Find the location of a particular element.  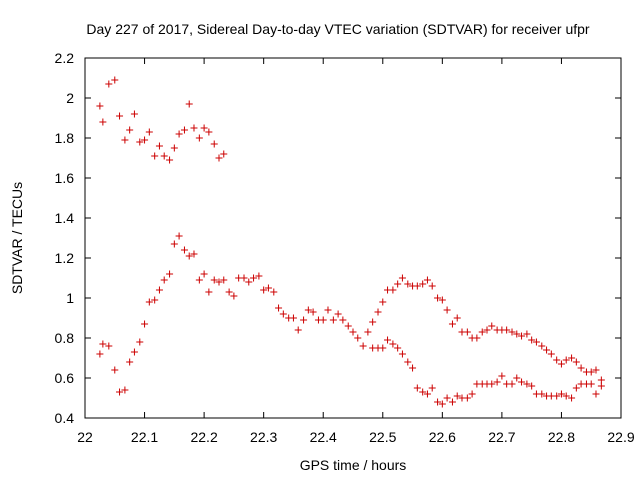

y-tick-label: 0.4 is located at coordinates (65, 418).